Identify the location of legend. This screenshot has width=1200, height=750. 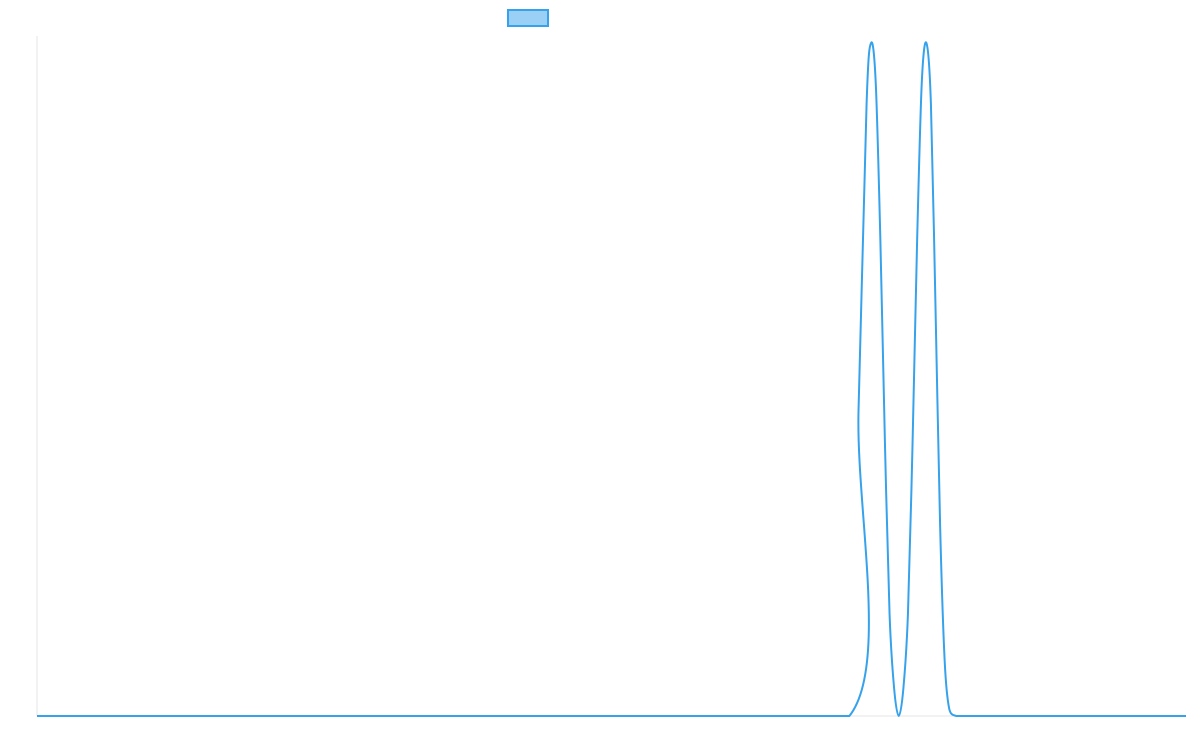
(528, 18).